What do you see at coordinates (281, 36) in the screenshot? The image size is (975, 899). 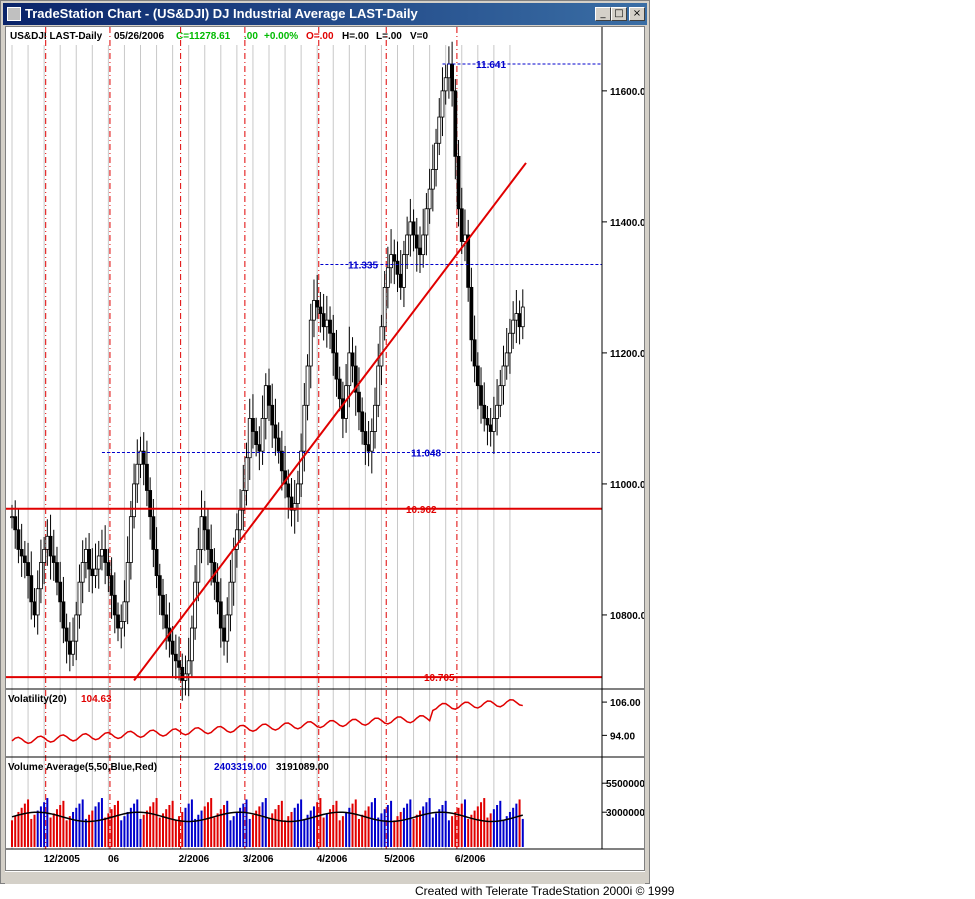 I see `header-pct: +0.00%` at bounding box center [281, 36].